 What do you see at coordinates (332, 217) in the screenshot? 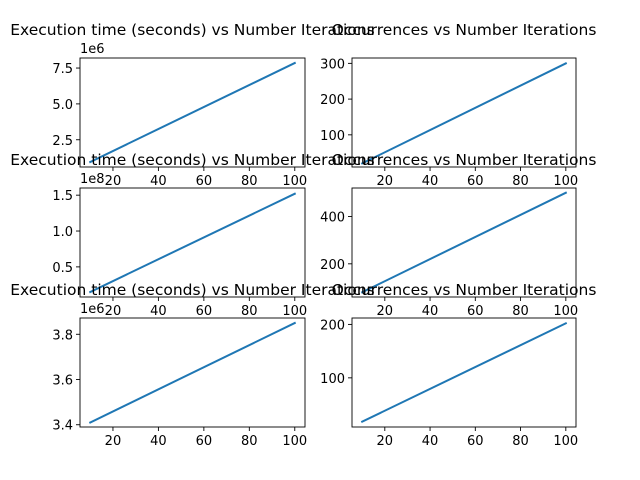
I see `y-tick-label: 400` at bounding box center [332, 217].